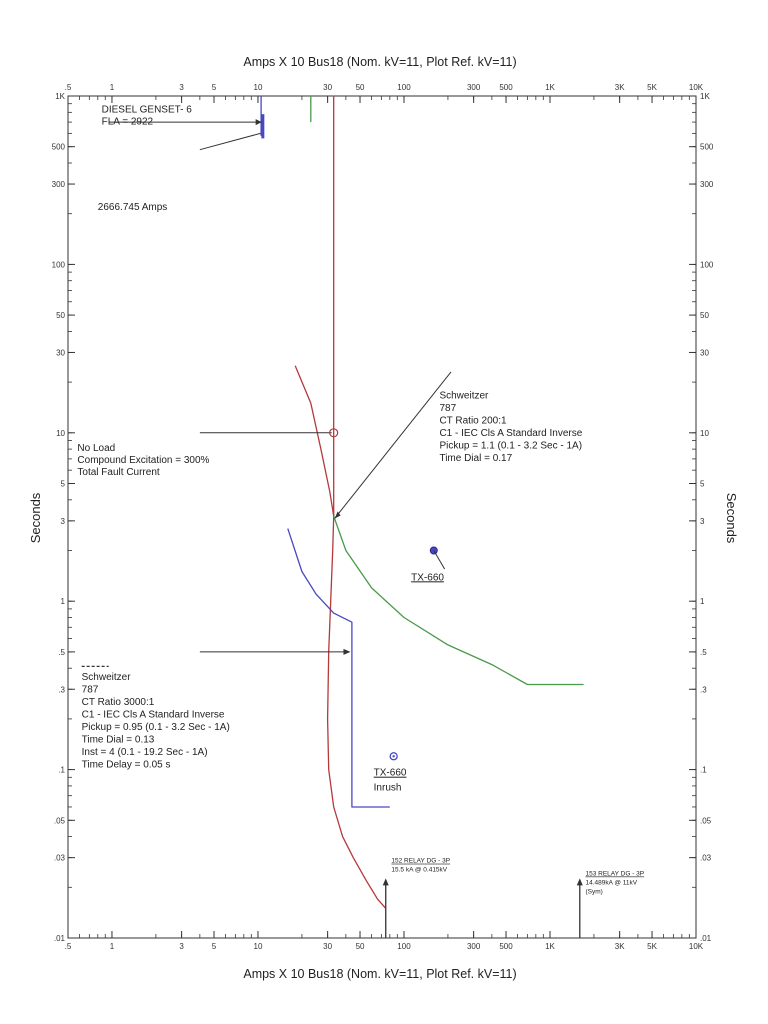  What do you see at coordinates (419, 870) in the screenshot?
I see `annotation-line: 15.5 kA @ 0.415kV` at bounding box center [419, 870].